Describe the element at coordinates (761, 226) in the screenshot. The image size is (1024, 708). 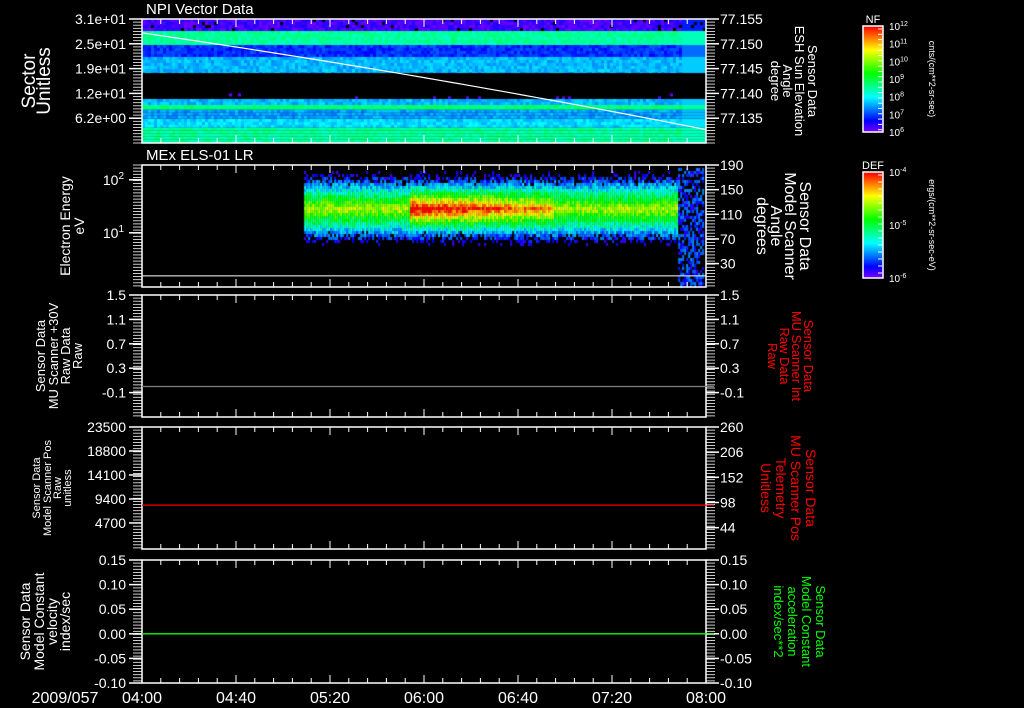
I see `right-axis-title: degrees` at that location.